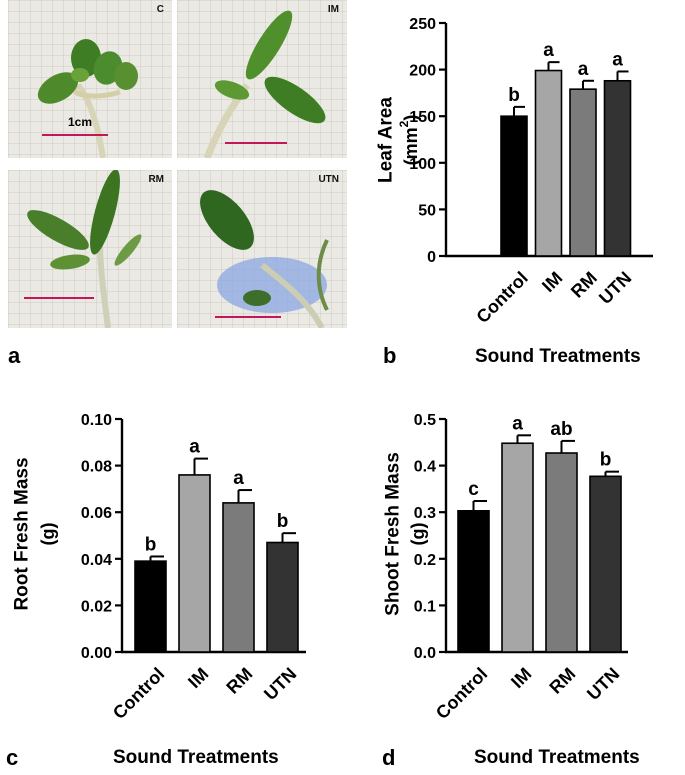 Image resolution: width=685 pixels, height=775 pixels. I want to click on y-tick-label-b: 200, so click(422, 71).